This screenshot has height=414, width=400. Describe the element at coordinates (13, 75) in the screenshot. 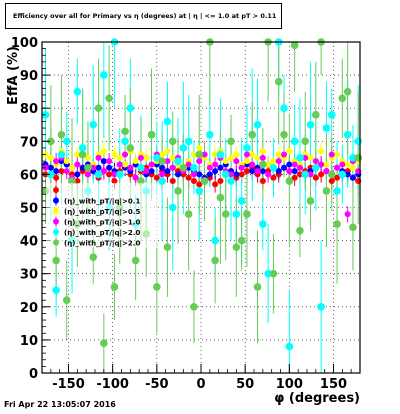

I see `y-axis-label: EffA (%)` at that location.